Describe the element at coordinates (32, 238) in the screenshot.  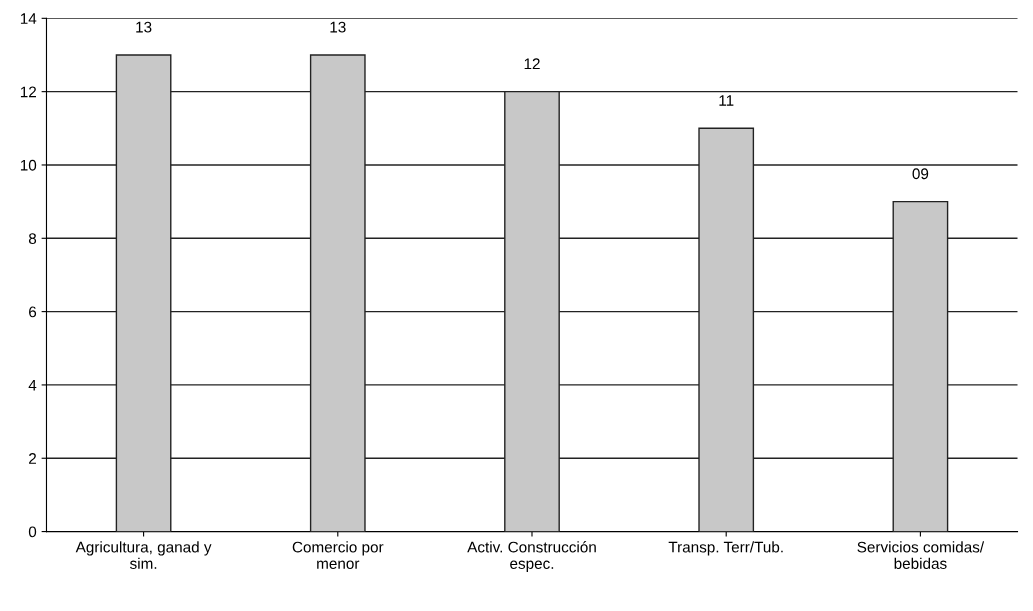
I see `y-tick-label: 8` at that location.